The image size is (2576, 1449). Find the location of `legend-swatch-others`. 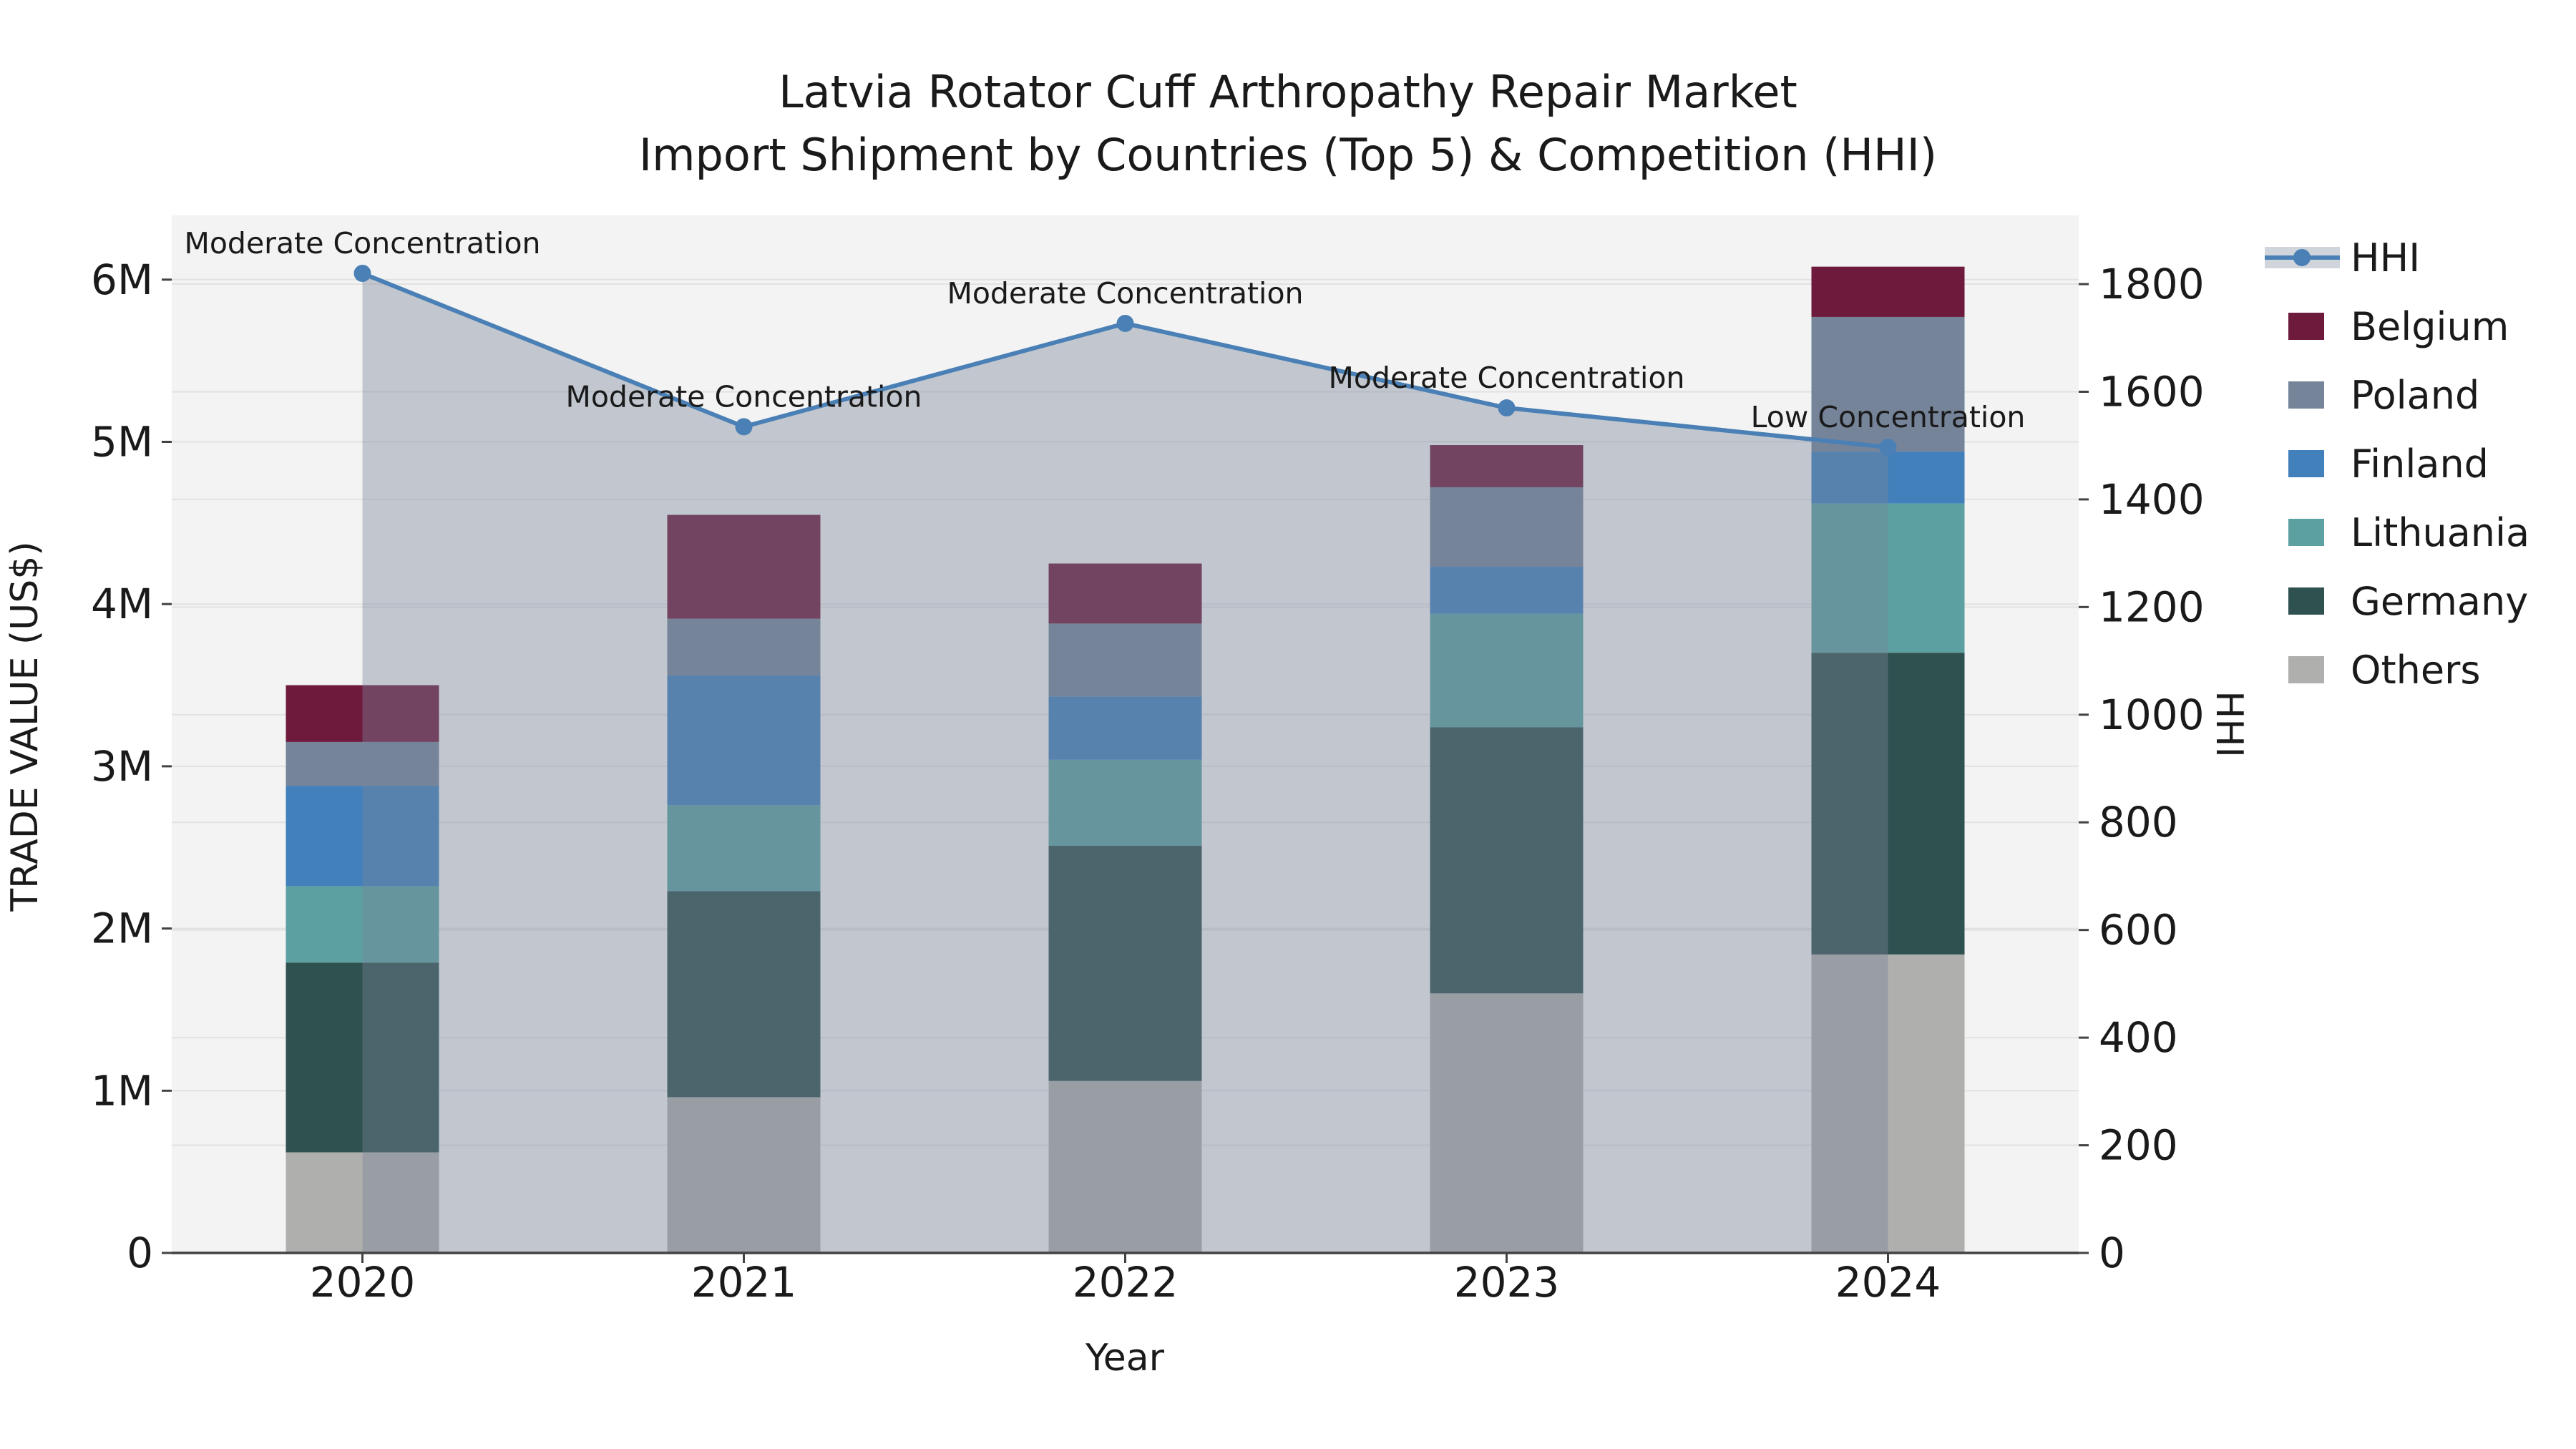

legend-swatch-others is located at coordinates (2306, 669).